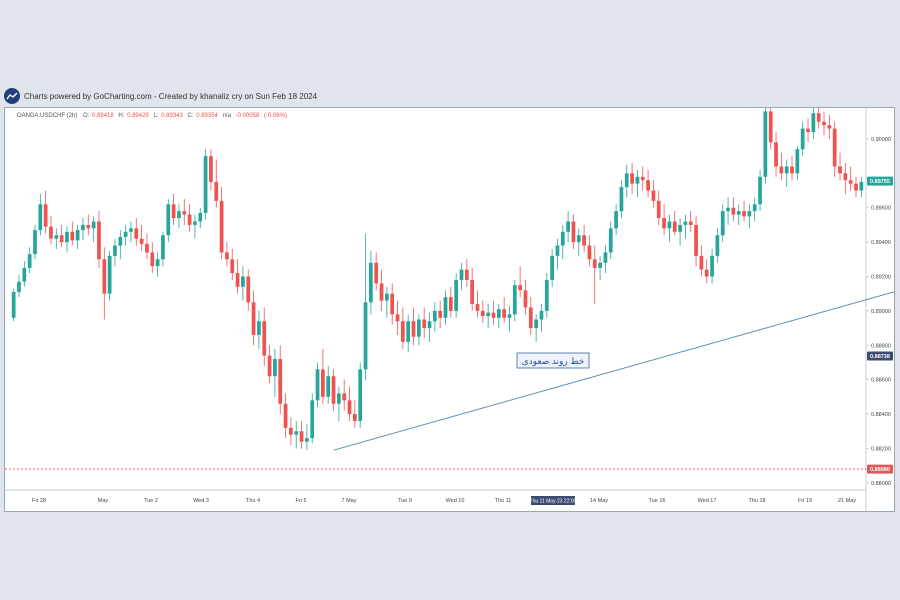 The image size is (900, 600). I want to click on price-badge-label: 0.88738, so click(880, 357).